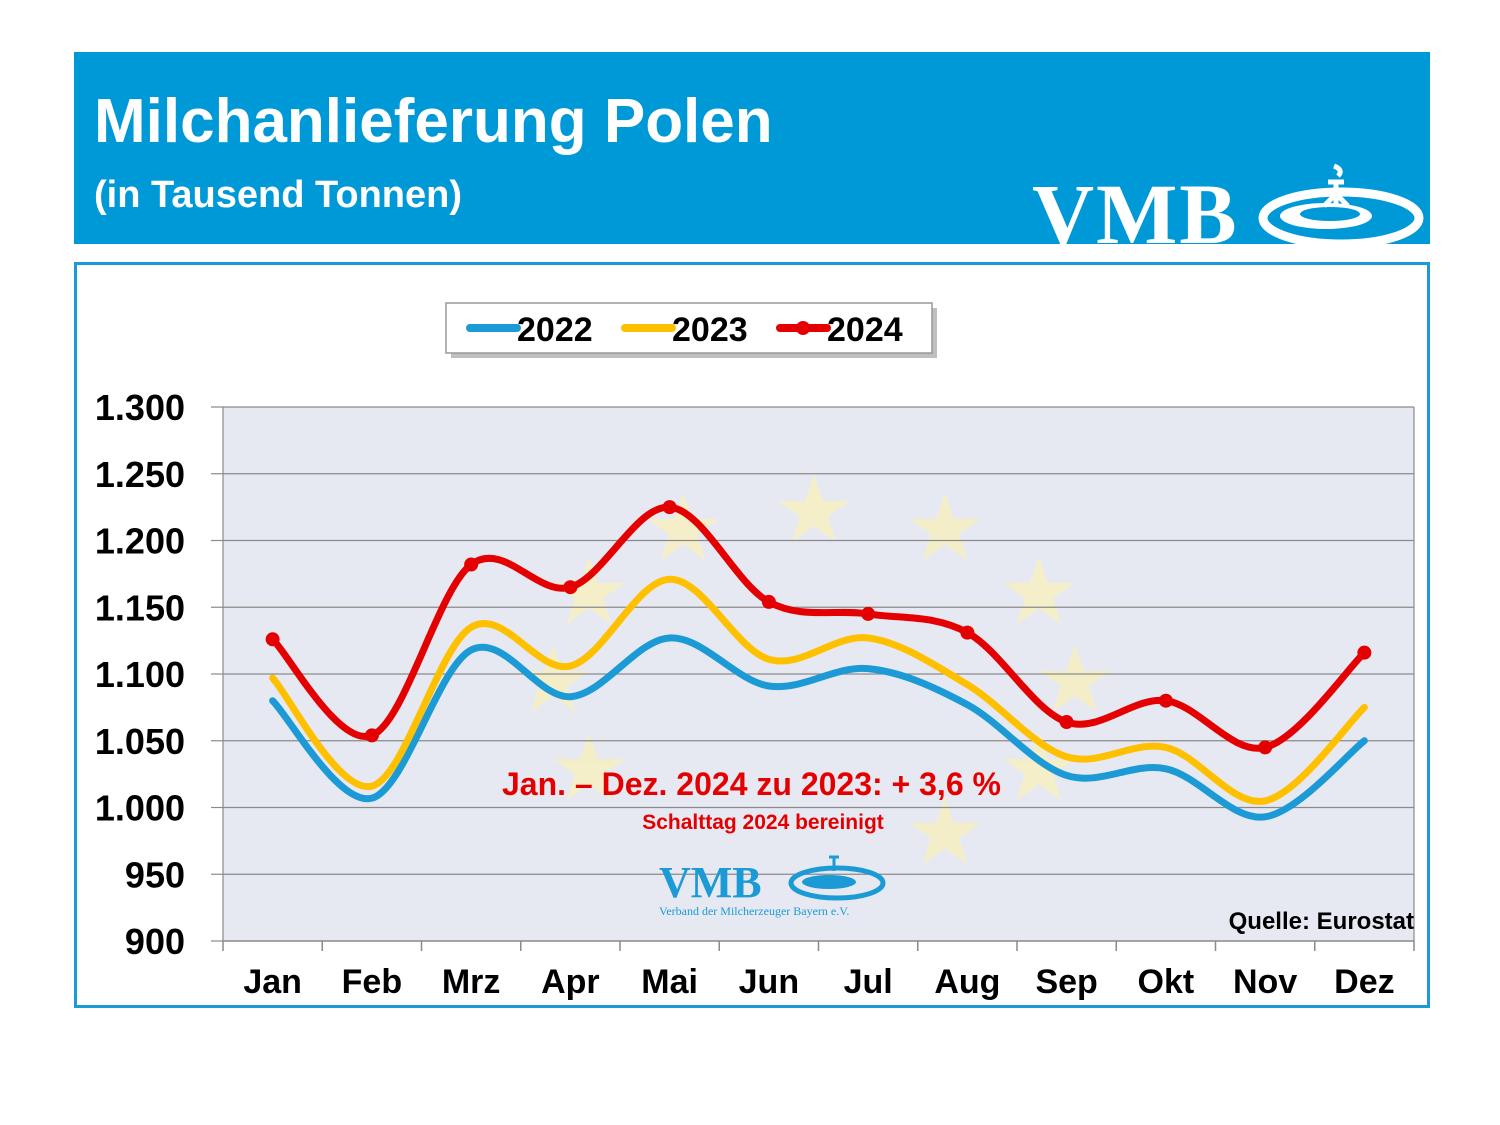 The height and width of the screenshot is (1125, 1500). What do you see at coordinates (471, 982) in the screenshot?
I see `x-tick-label: Mrz` at bounding box center [471, 982].